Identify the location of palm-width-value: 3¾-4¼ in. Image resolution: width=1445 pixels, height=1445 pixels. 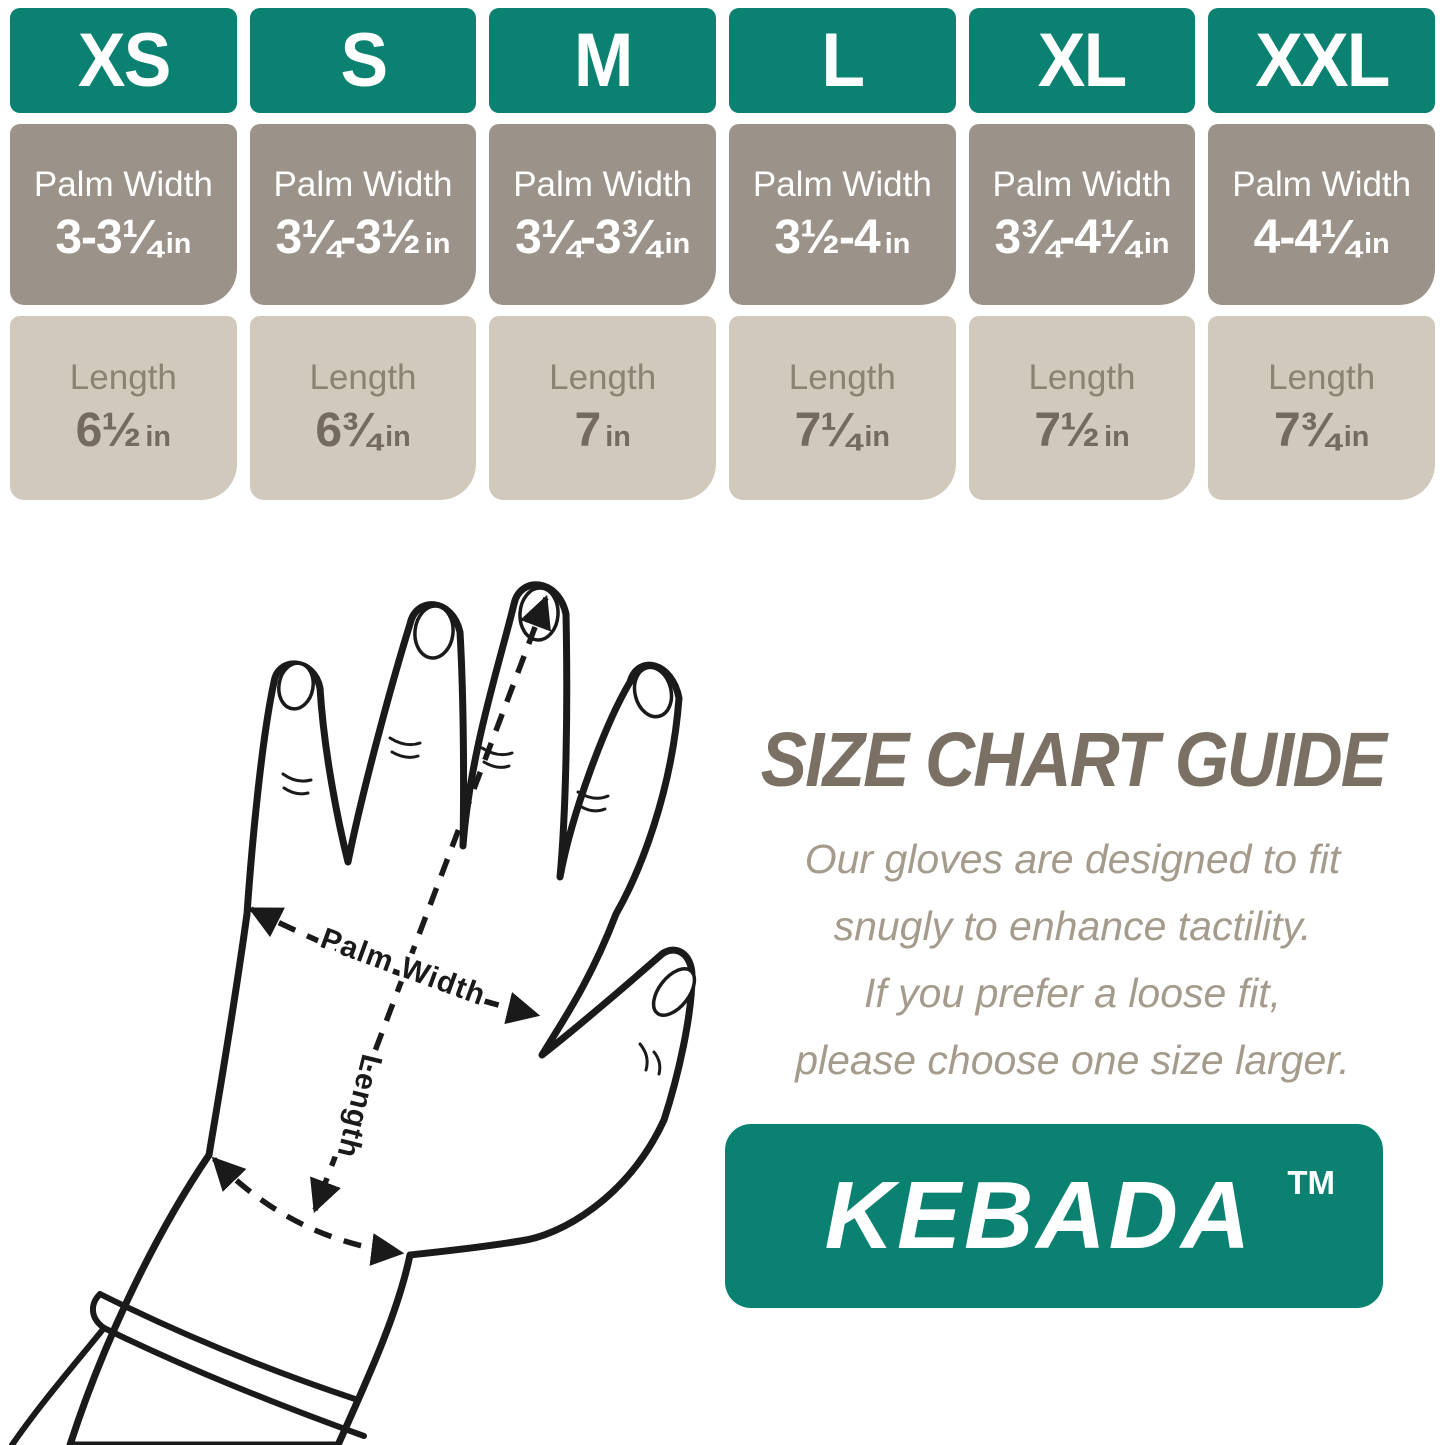
(1082, 237).